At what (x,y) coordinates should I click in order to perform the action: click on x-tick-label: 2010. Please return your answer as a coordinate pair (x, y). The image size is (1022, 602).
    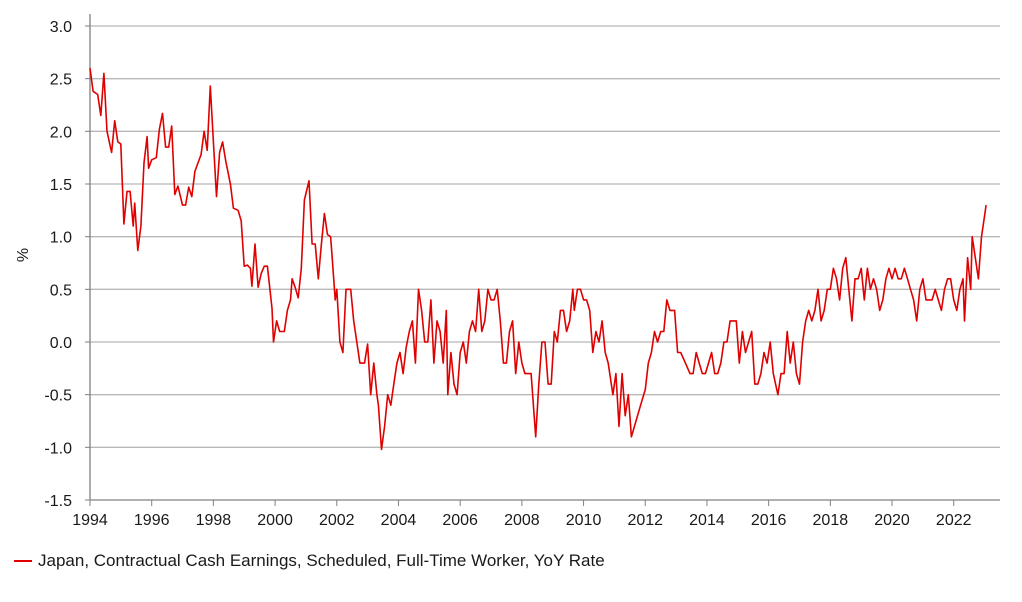
    Looking at the image, I should click on (584, 520).